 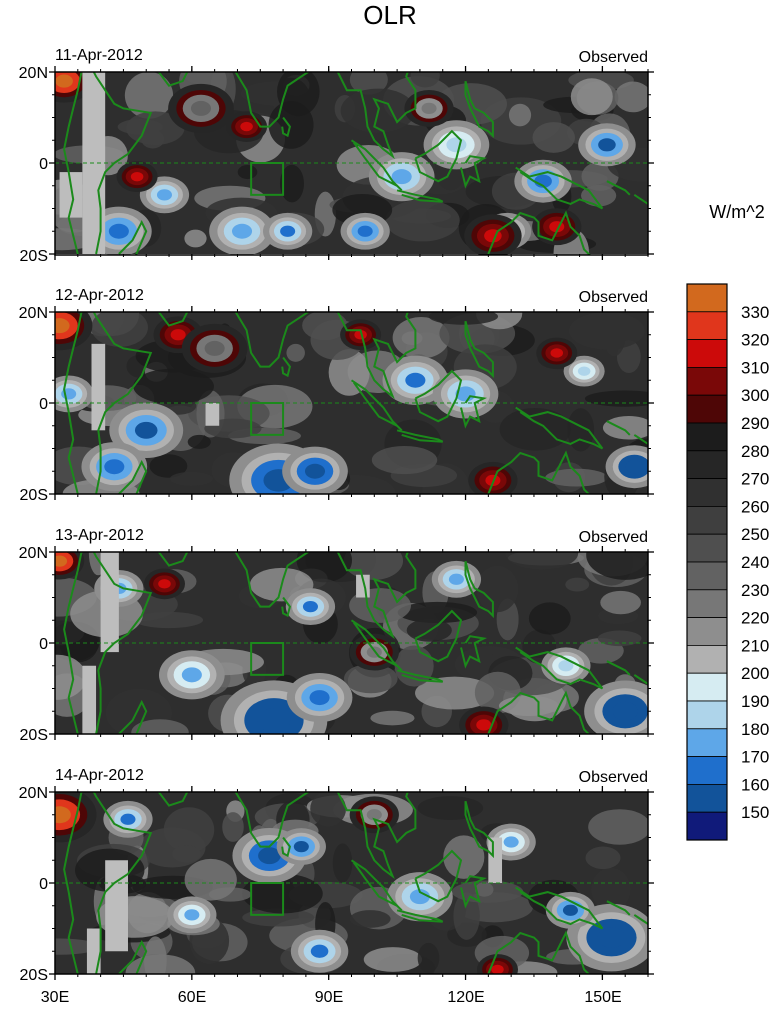 I want to click on colorbar-frame, so click(x=707, y=562).